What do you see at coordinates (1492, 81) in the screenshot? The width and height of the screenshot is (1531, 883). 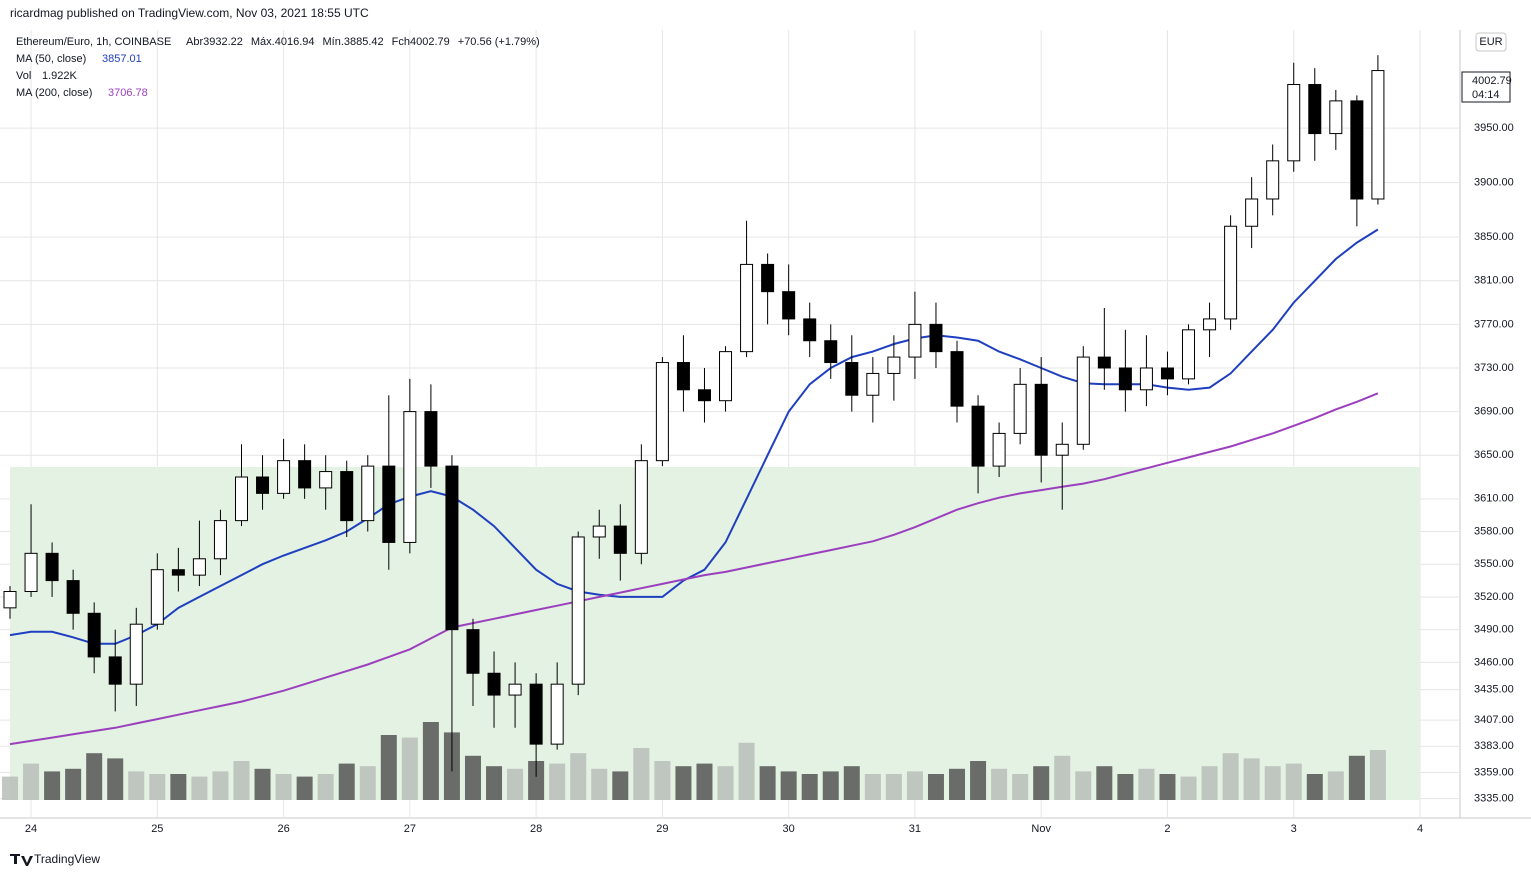 I see `last-price: 4002.79` at bounding box center [1492, 81].